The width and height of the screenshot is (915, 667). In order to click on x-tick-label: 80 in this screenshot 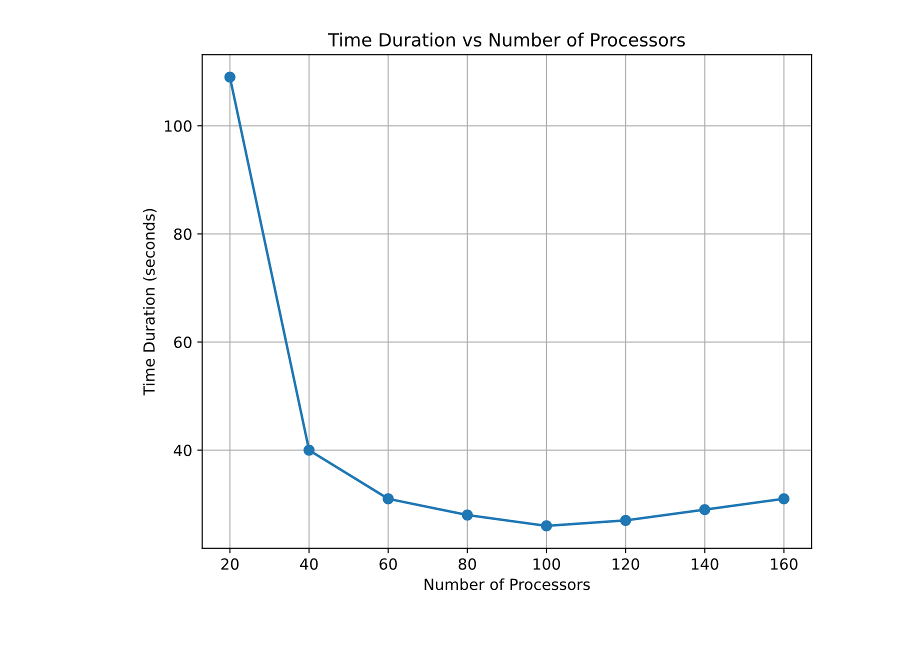, I will do `click(467, 564)`.